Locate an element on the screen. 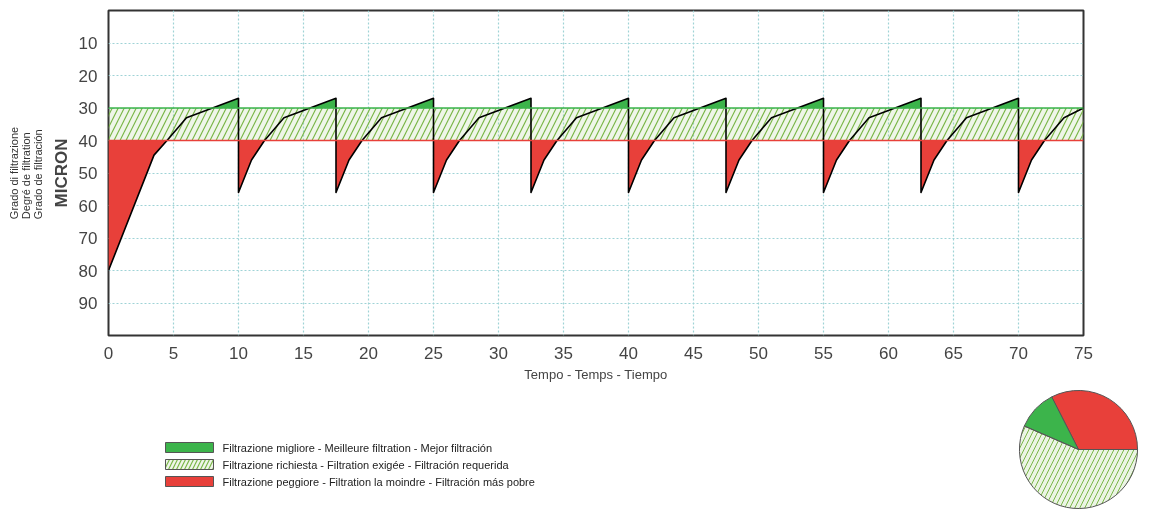 This screenshot has height=524, width=1153. x-tick-label: 15 is located at coordinates (303, 353).